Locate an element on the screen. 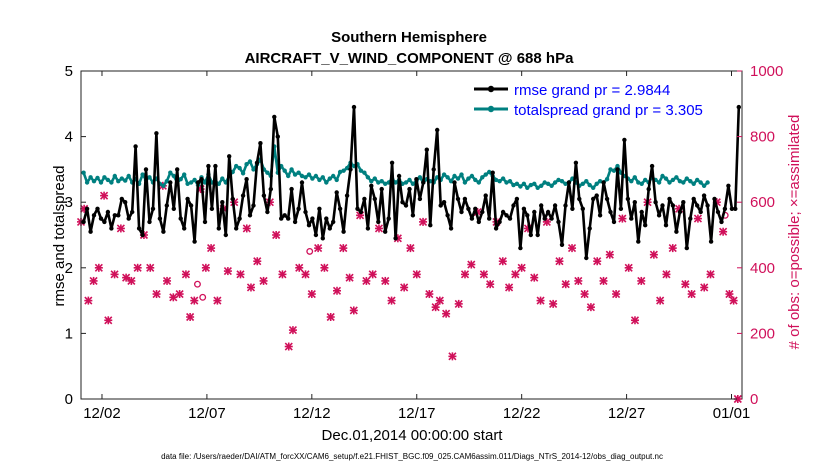 This screenshot has width=830, height=470. x-tick-label: 12/27 is located at coordinates (627, 413).